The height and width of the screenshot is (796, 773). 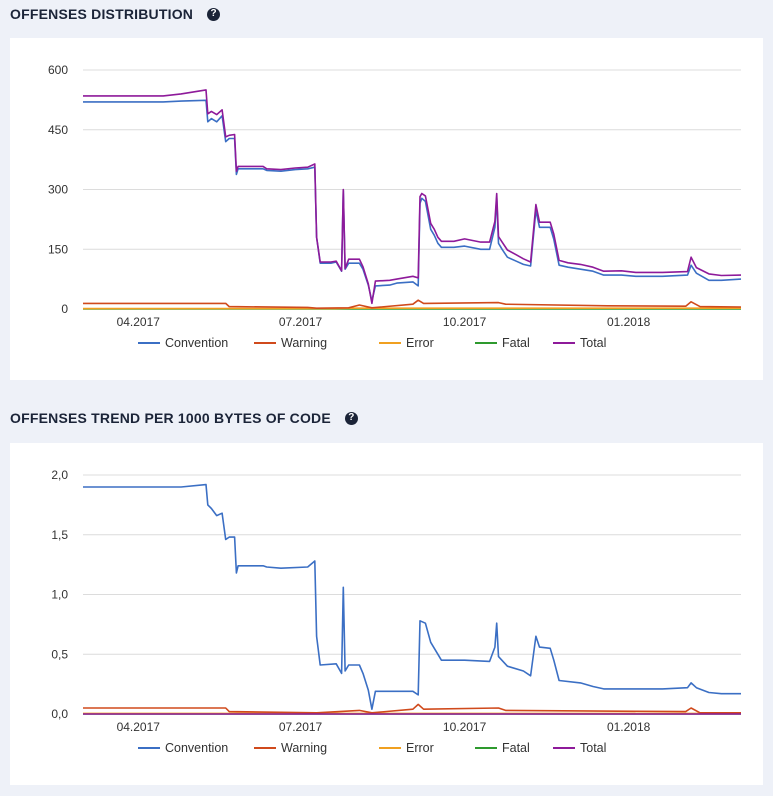 I want to click on section-title-text: OFFENSES TREND PER 1000 BYTES OF CODE, so click(x=170, y=418).